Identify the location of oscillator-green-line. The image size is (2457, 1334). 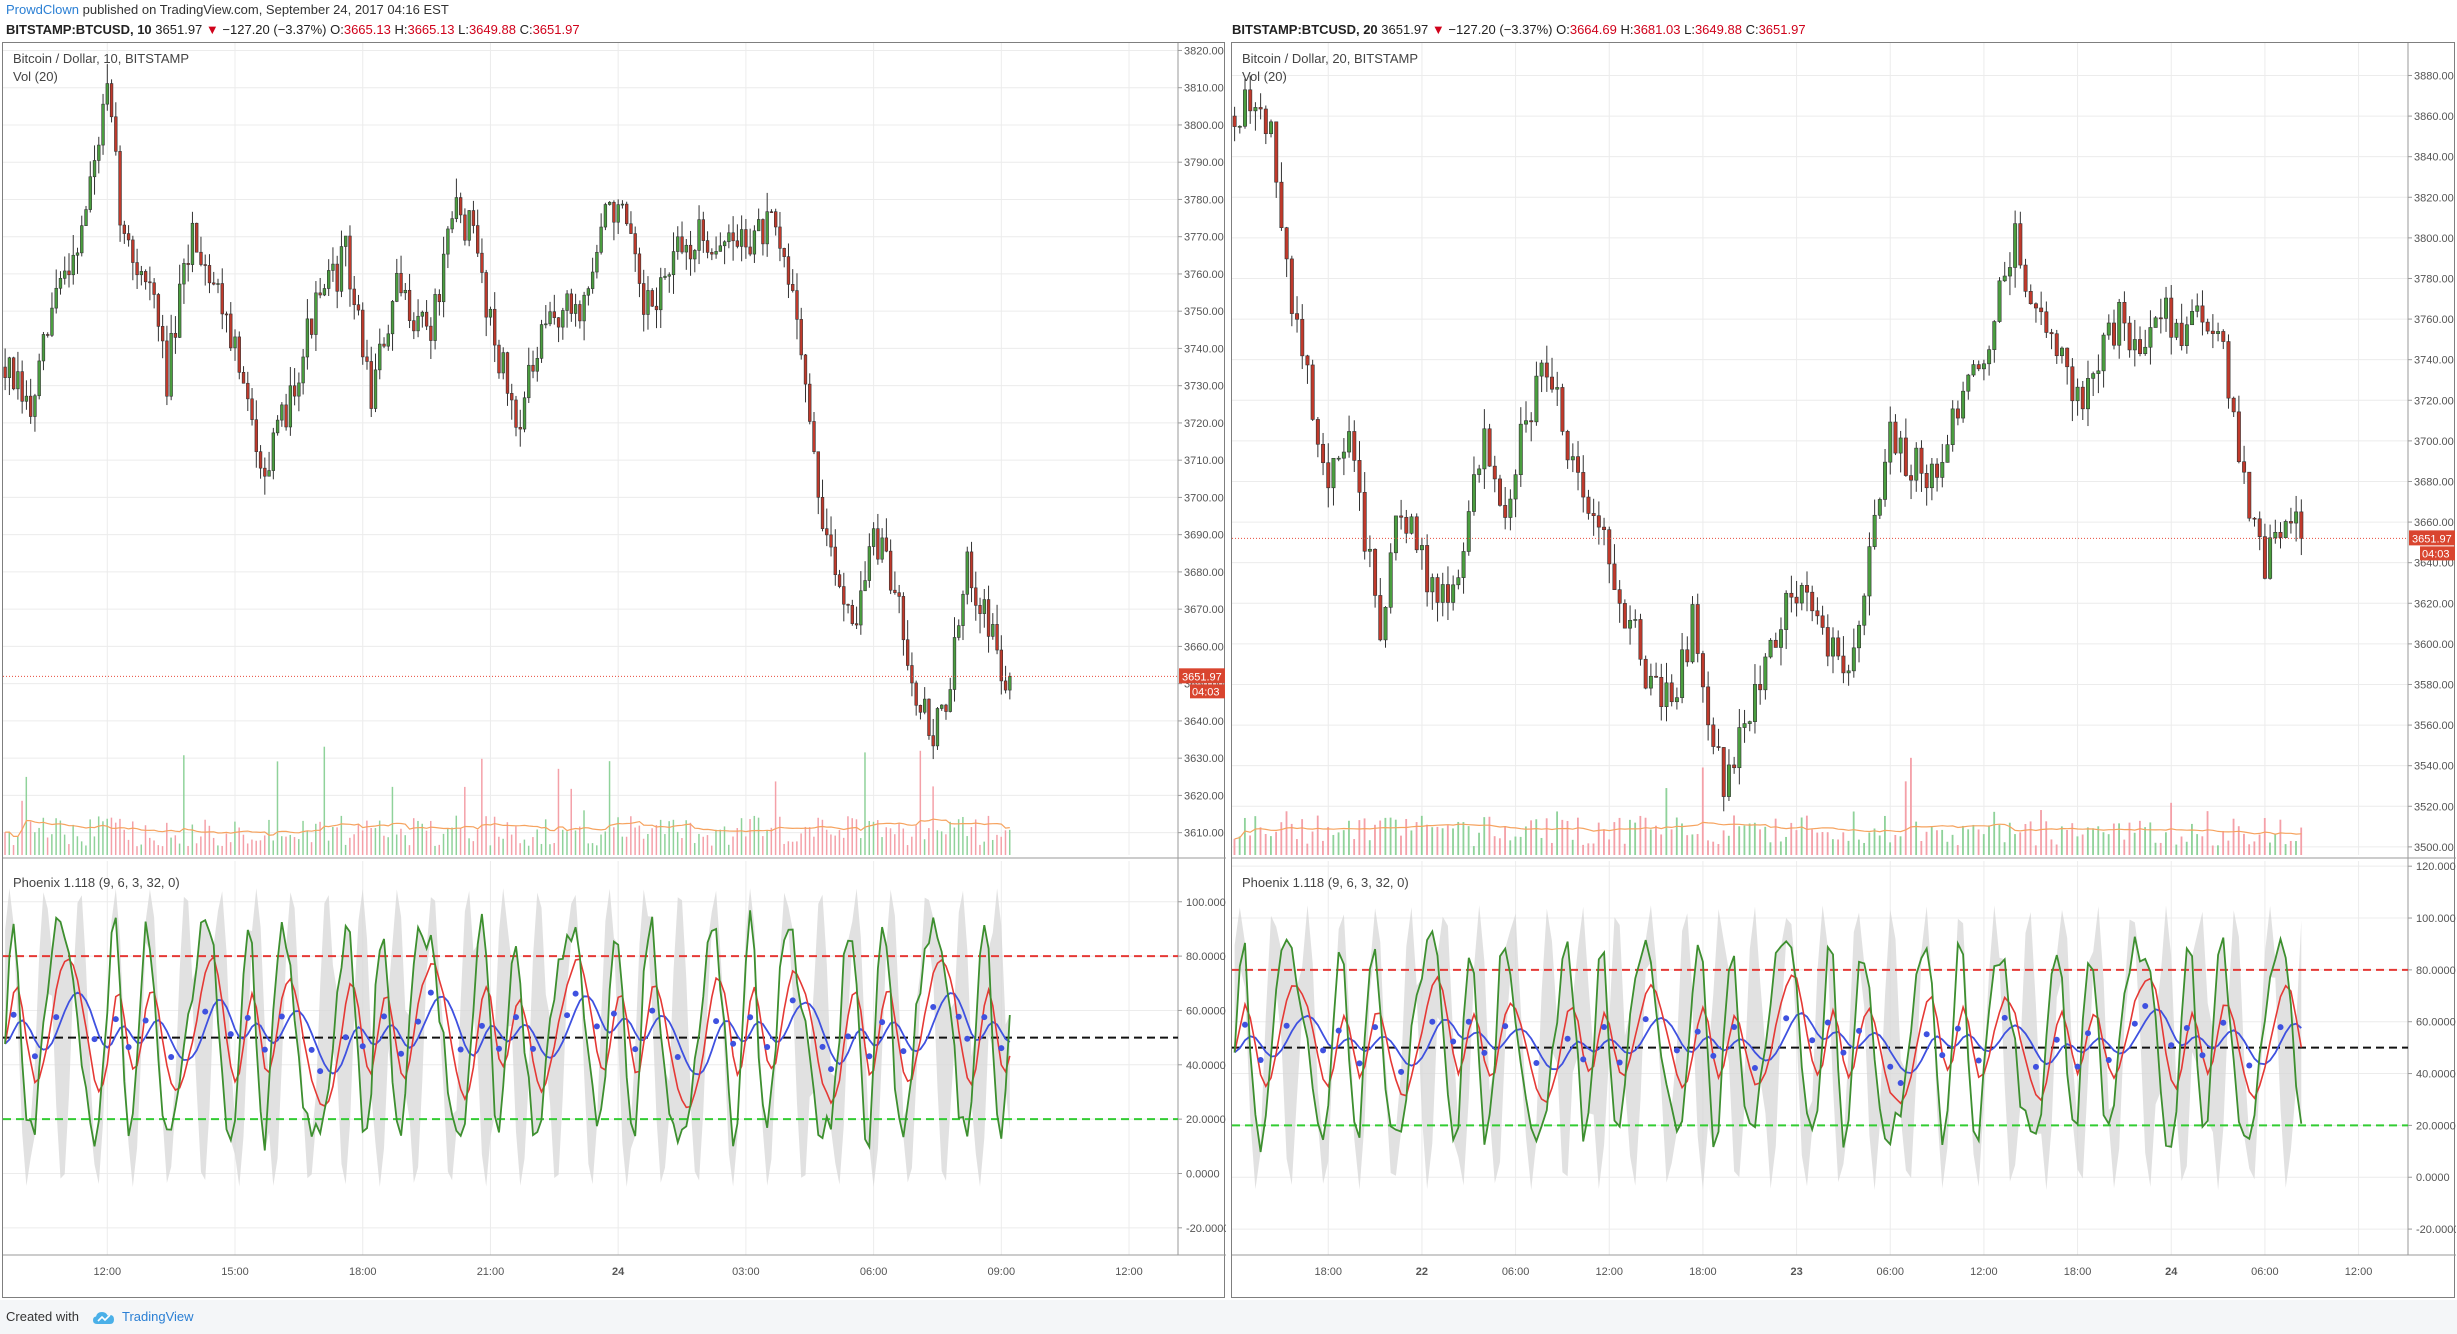
(507, 1030).